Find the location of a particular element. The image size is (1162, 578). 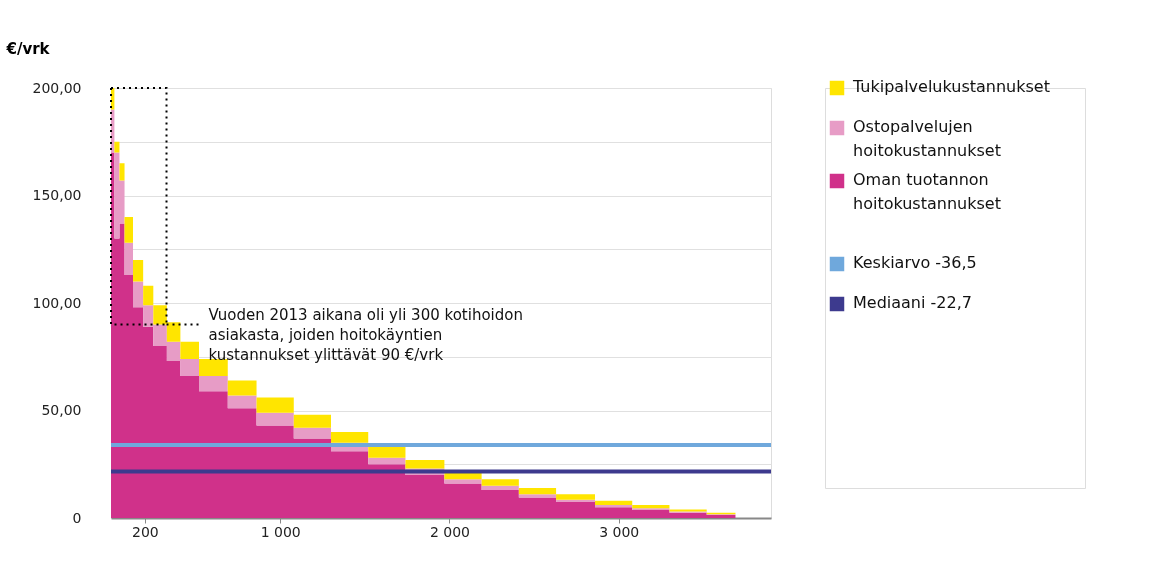

y-tick-label: 200,00 is located at coordinates (57, 87).